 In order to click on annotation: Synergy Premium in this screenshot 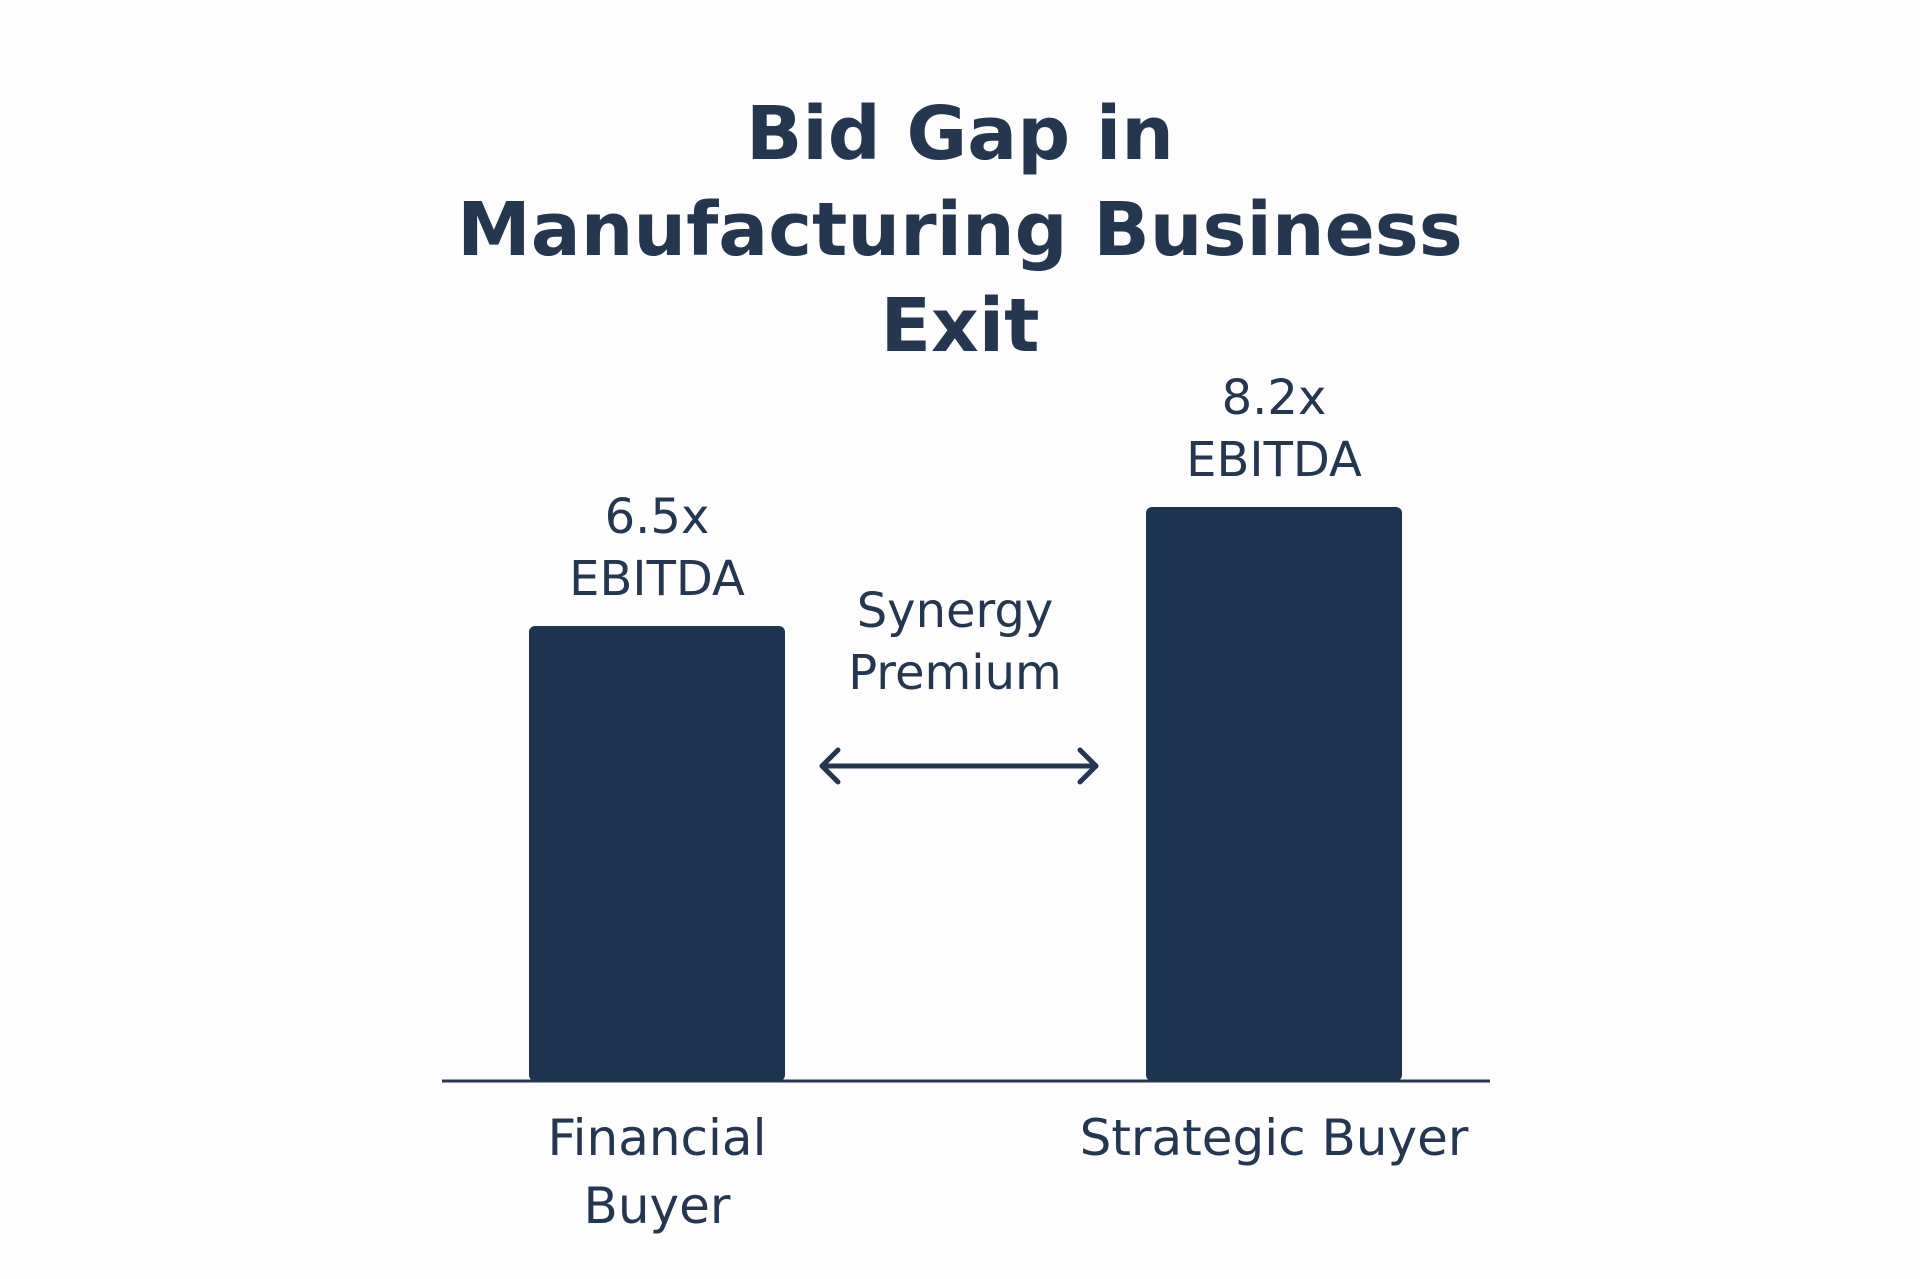, I will do `click(955, 642)`.